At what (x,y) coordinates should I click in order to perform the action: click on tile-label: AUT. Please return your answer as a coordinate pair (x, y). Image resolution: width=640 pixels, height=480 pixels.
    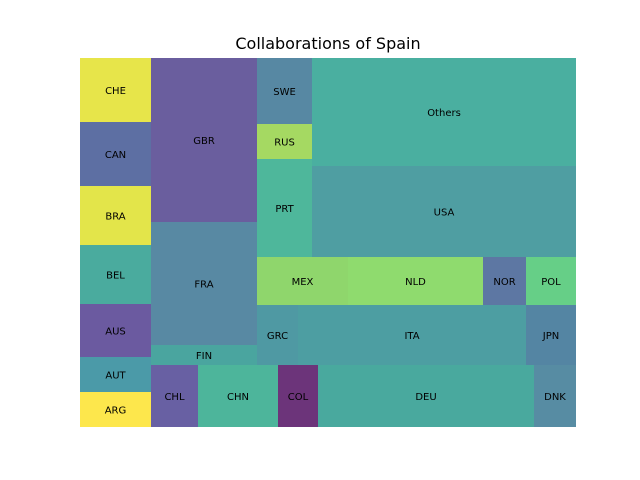
    Looking at the image, I should click on (115, 376).